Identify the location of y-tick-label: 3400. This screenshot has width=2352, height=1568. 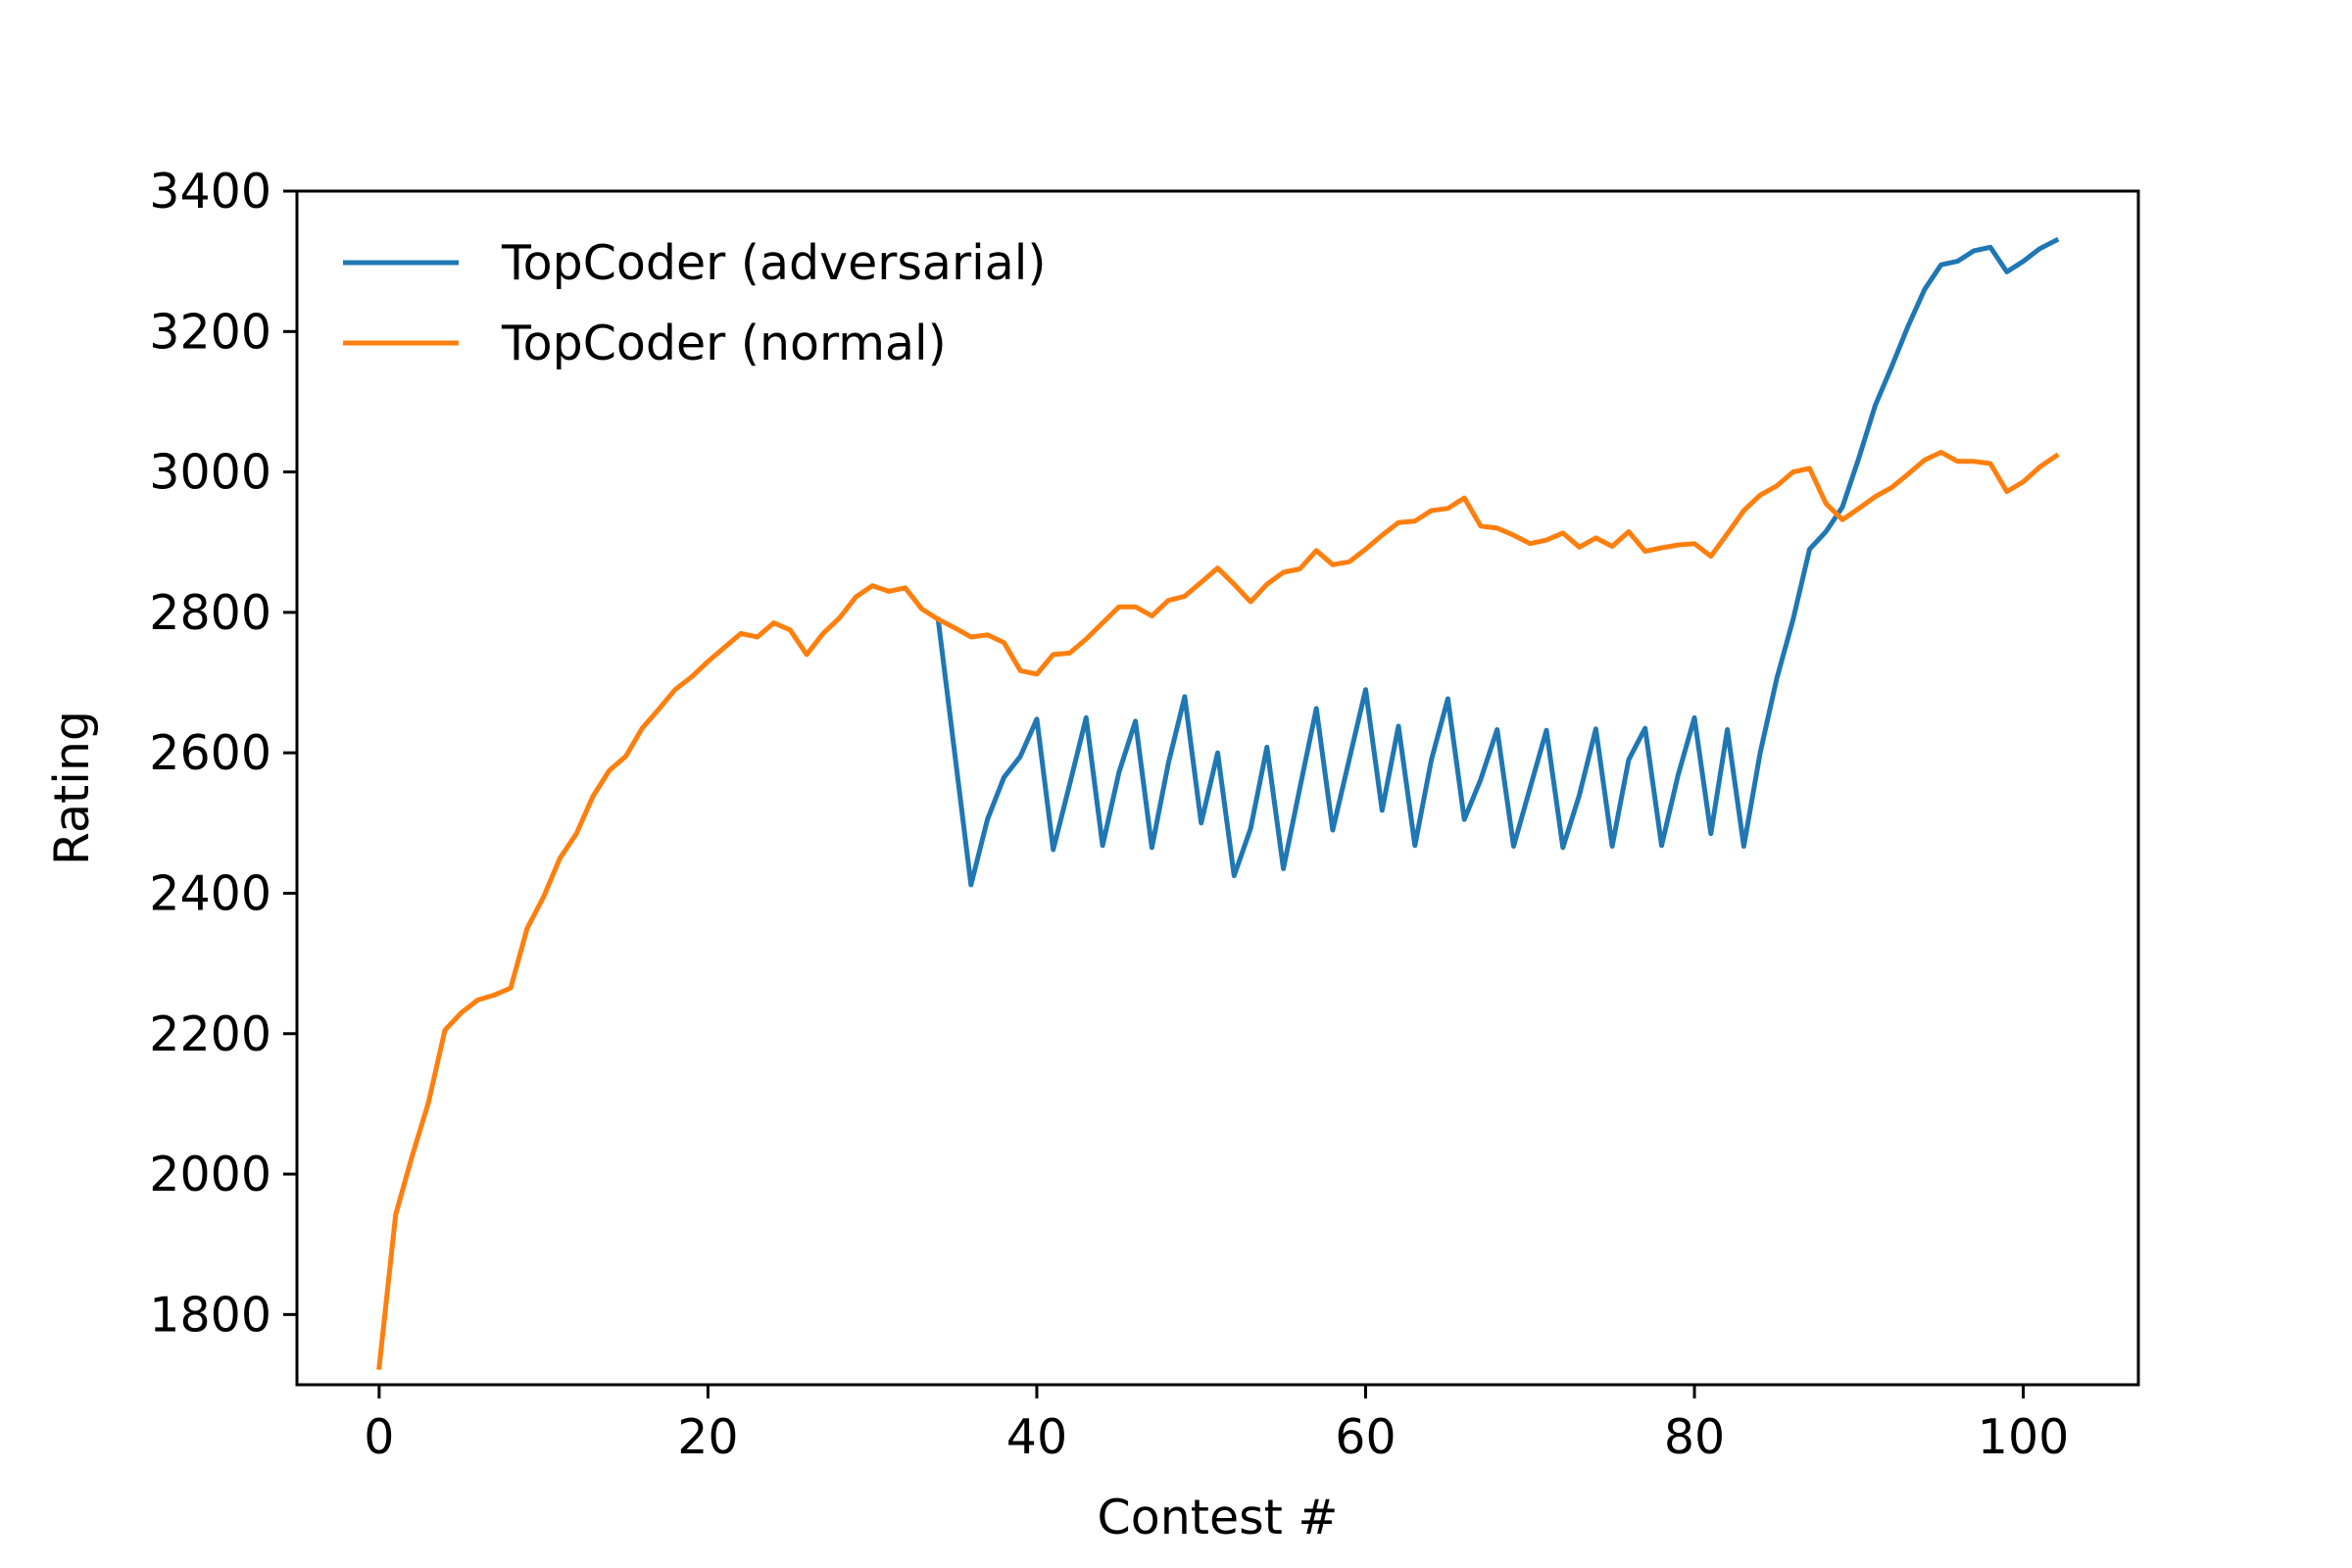
(210, 192).